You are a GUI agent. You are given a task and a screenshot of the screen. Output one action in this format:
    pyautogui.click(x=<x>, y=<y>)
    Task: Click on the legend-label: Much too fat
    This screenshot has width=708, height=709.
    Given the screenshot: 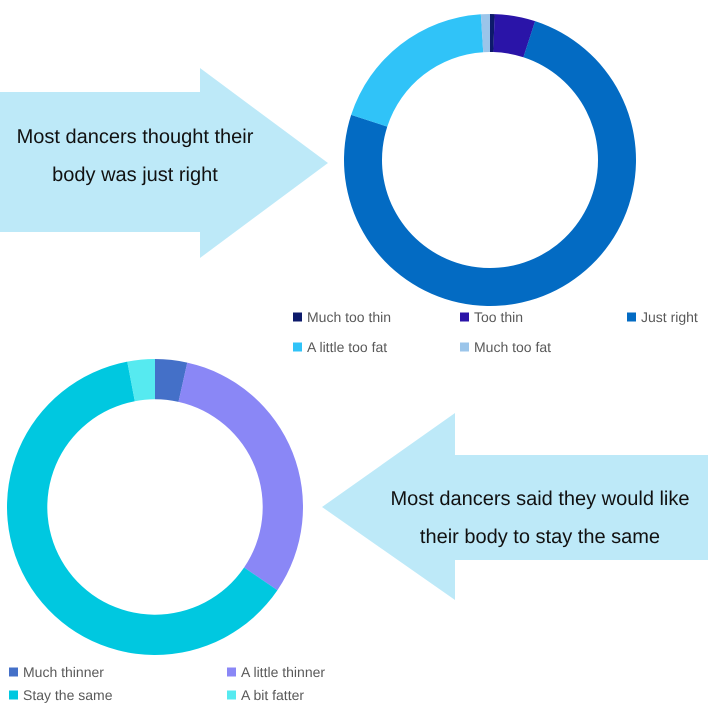 What is the action you would take?
    pyautogui.click(x=513, y=347)
    